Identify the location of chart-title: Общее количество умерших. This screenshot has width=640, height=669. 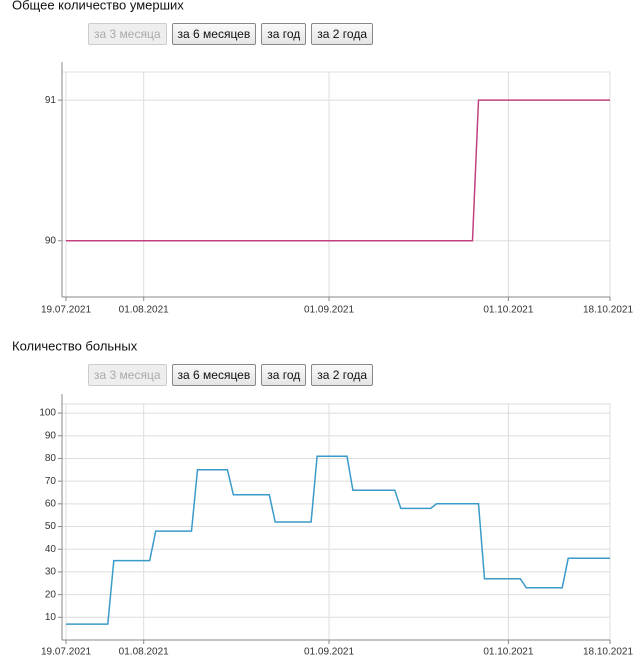
(98, 6).